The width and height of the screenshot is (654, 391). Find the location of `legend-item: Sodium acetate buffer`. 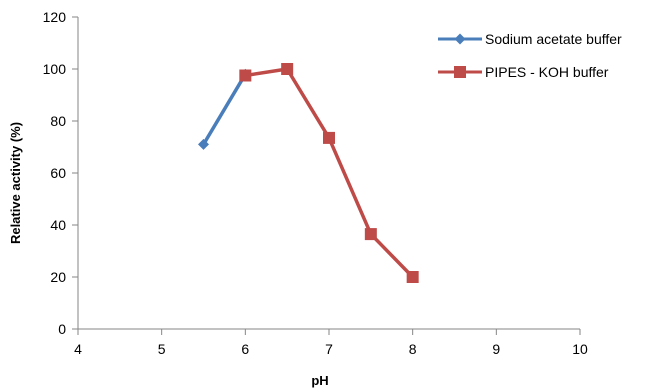

legend-item: Sodium acetate buffer is located at coordinates (530, 39).